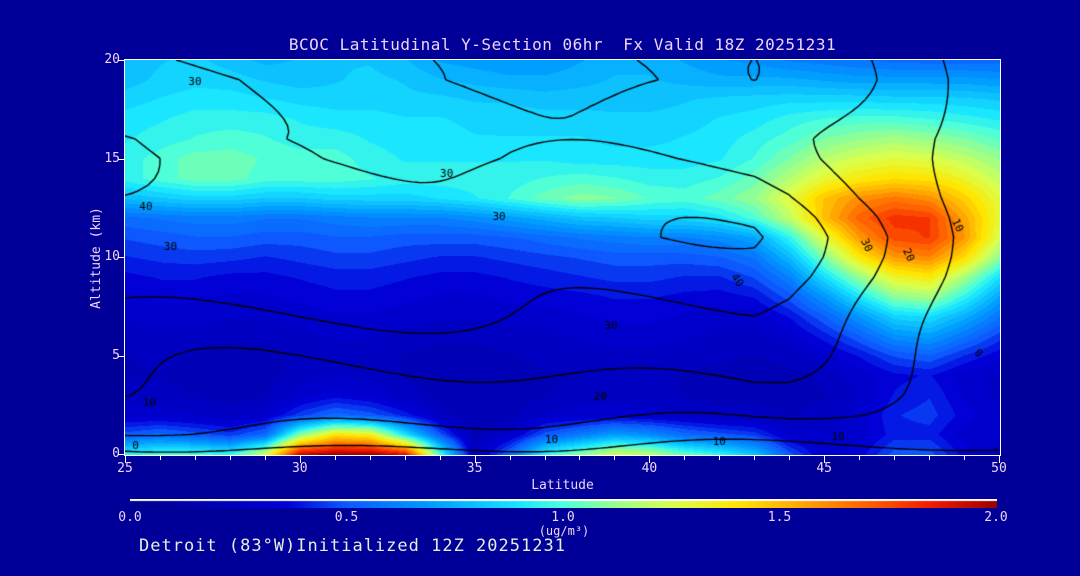 This screenshot has width=1080, height=576. What do you see at coordinates (649, 468) in the screenshot?
I see `x-tick-label: 40` at bounding box center [649, 468].